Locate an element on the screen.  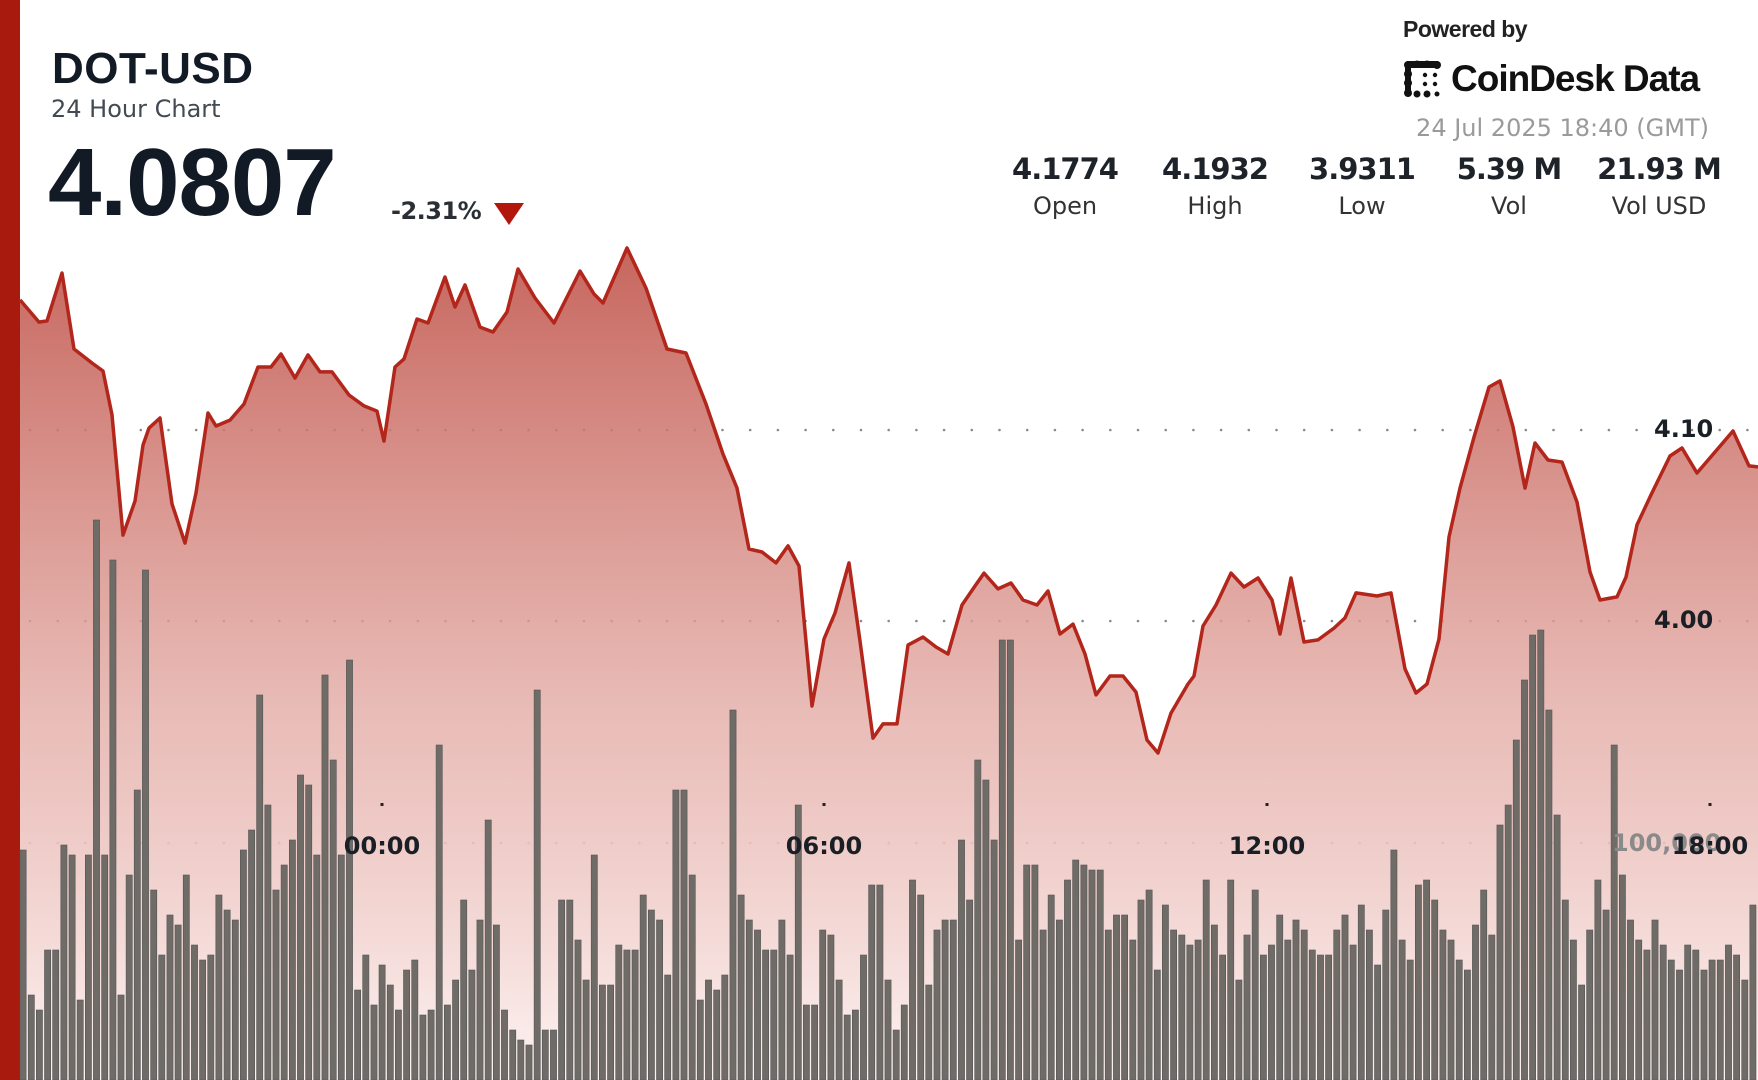
stat-value: 3.9311 is located at coordinates (1362, 169).